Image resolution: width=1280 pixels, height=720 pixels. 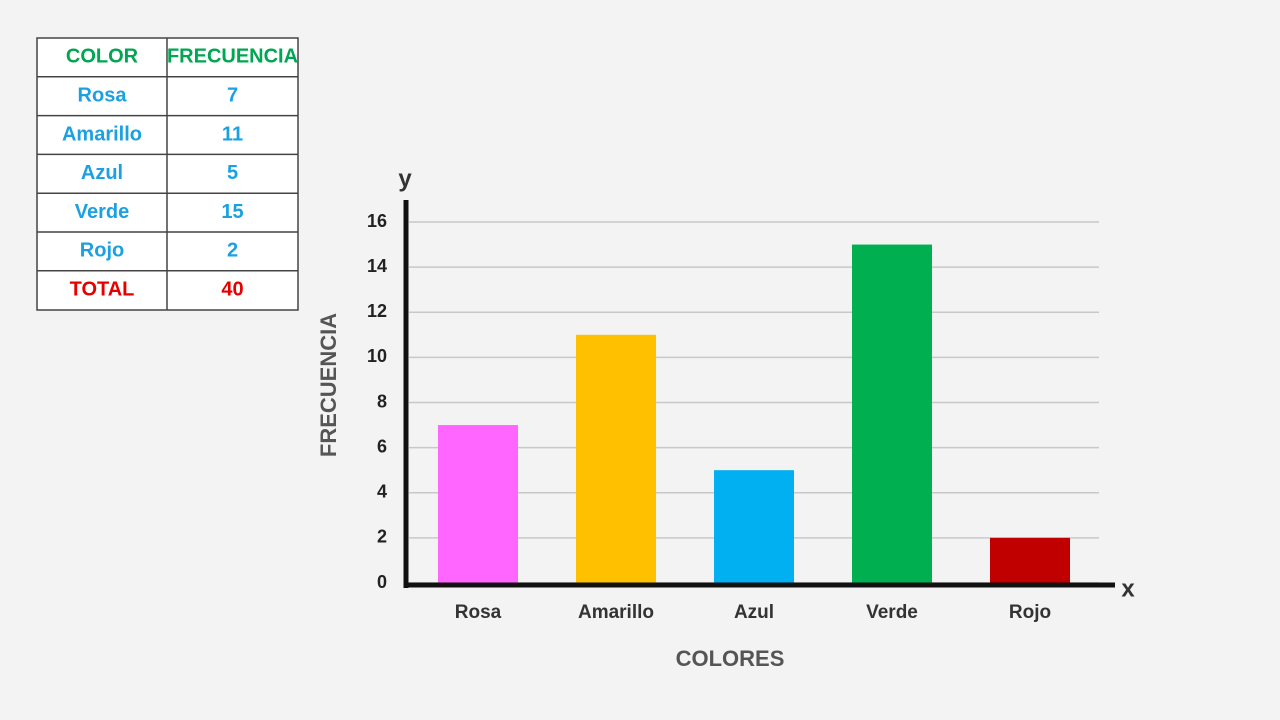 What do you see at coordinates (232, 289) in the screenshot?
I see `table-cell: 40` at bounding box center [232, 289].